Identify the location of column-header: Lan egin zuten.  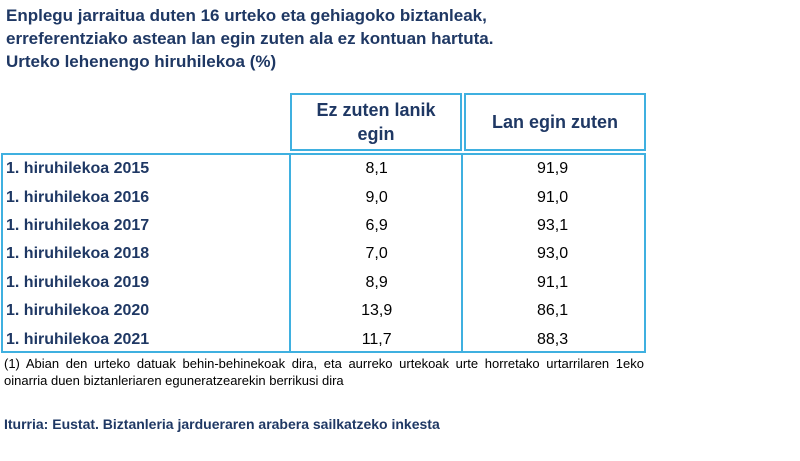
(555, 122).